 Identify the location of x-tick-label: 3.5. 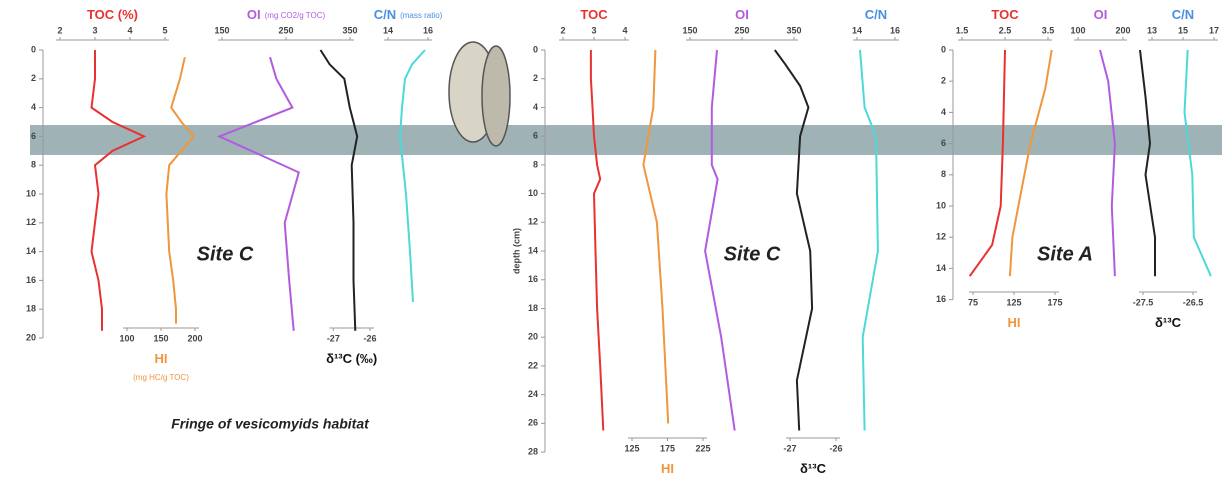
(1048, 30).